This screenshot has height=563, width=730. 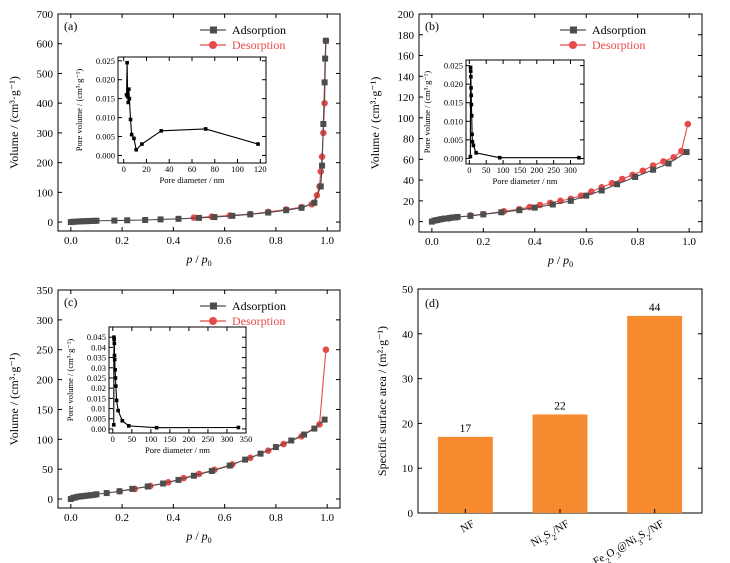 What do you see at coordinates (96, 378) in the screenshot?
I see `panel-c-inset-y-tick-label: 0.025` at bounding box center [96, 378].